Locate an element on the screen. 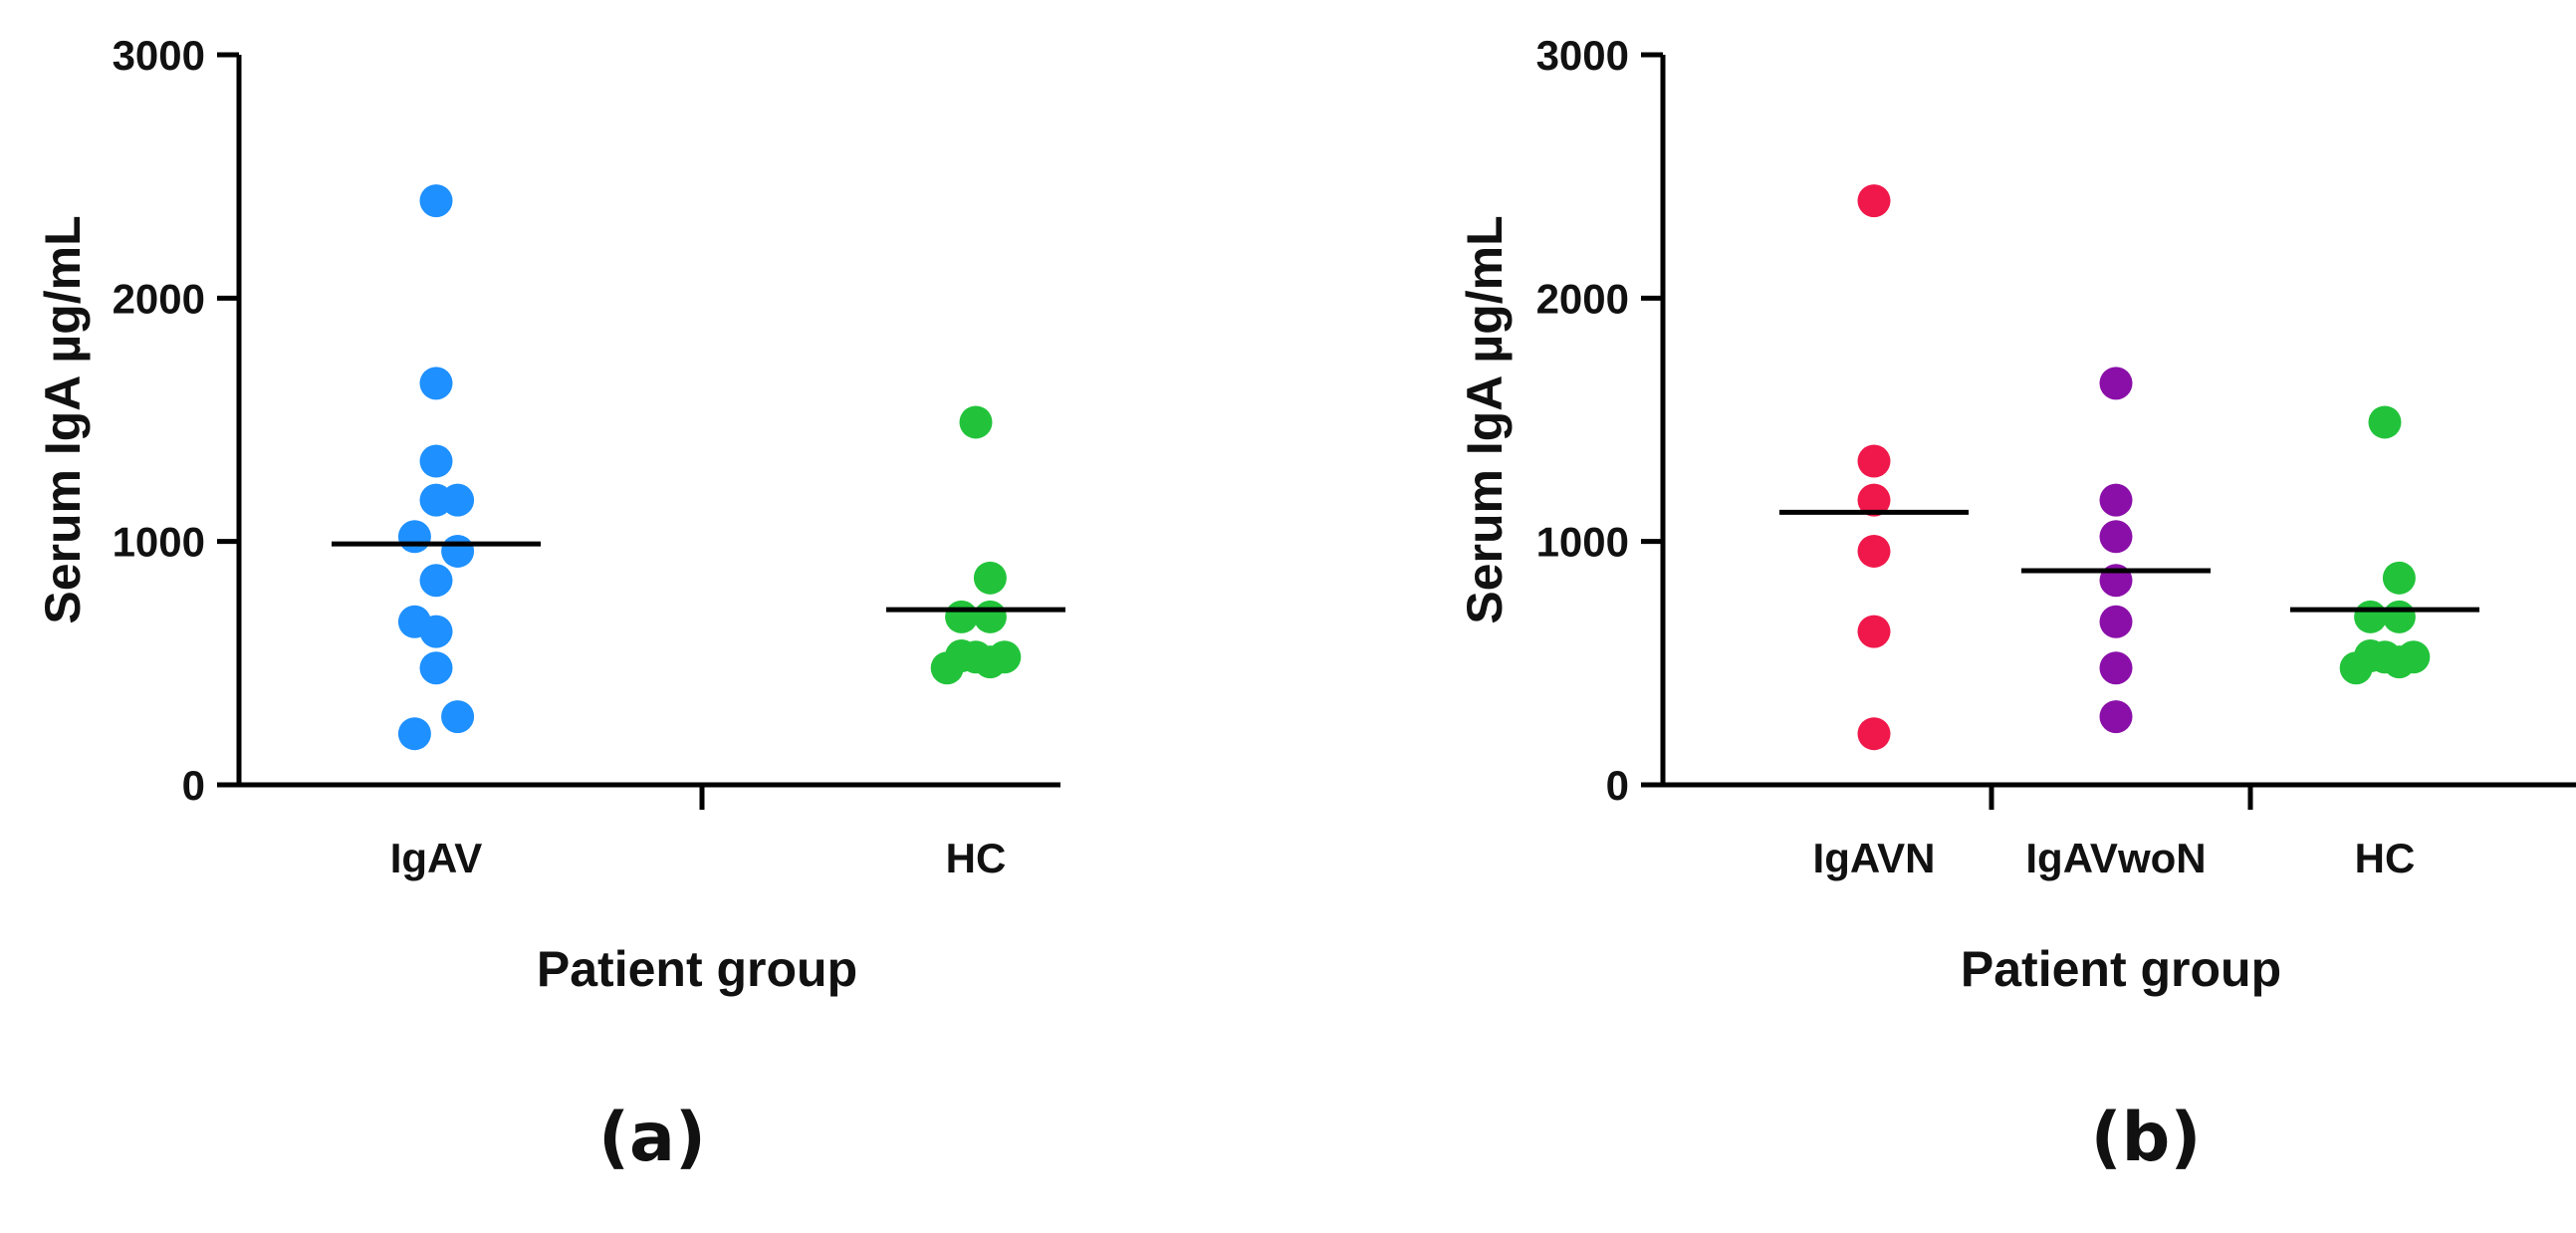 This screenshot has width=2576, height=1233. x-category-label: IgAV is located at coordinates (436, 858).